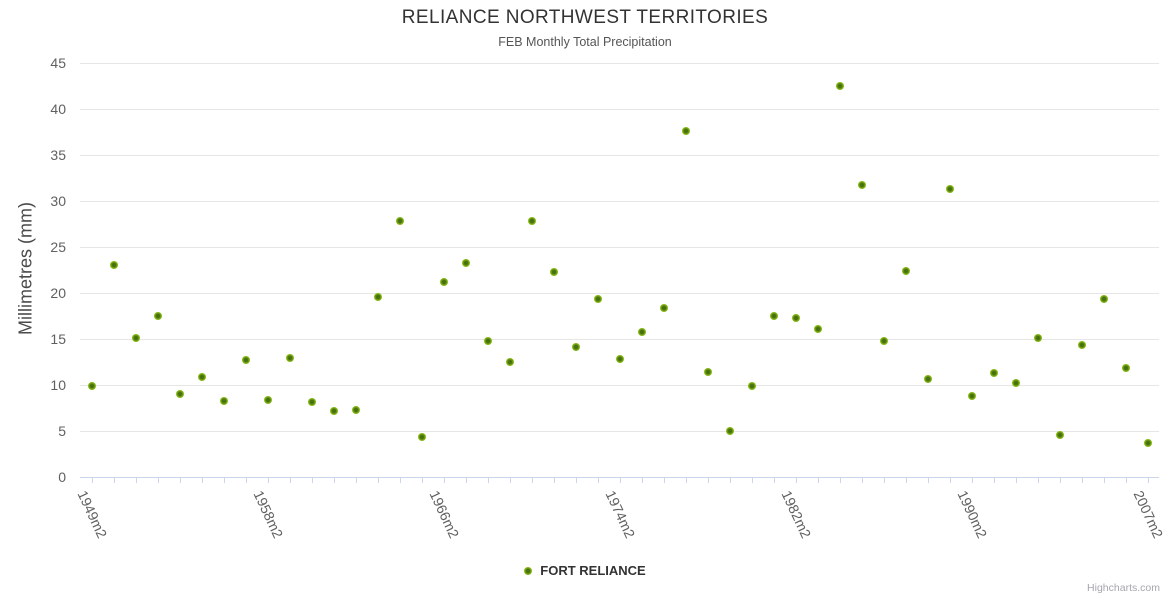  What do you see at coordinates (62, 431) in the screenshot?
I see `y-axis-tick-label: 5` at bounding box center [62, 431].